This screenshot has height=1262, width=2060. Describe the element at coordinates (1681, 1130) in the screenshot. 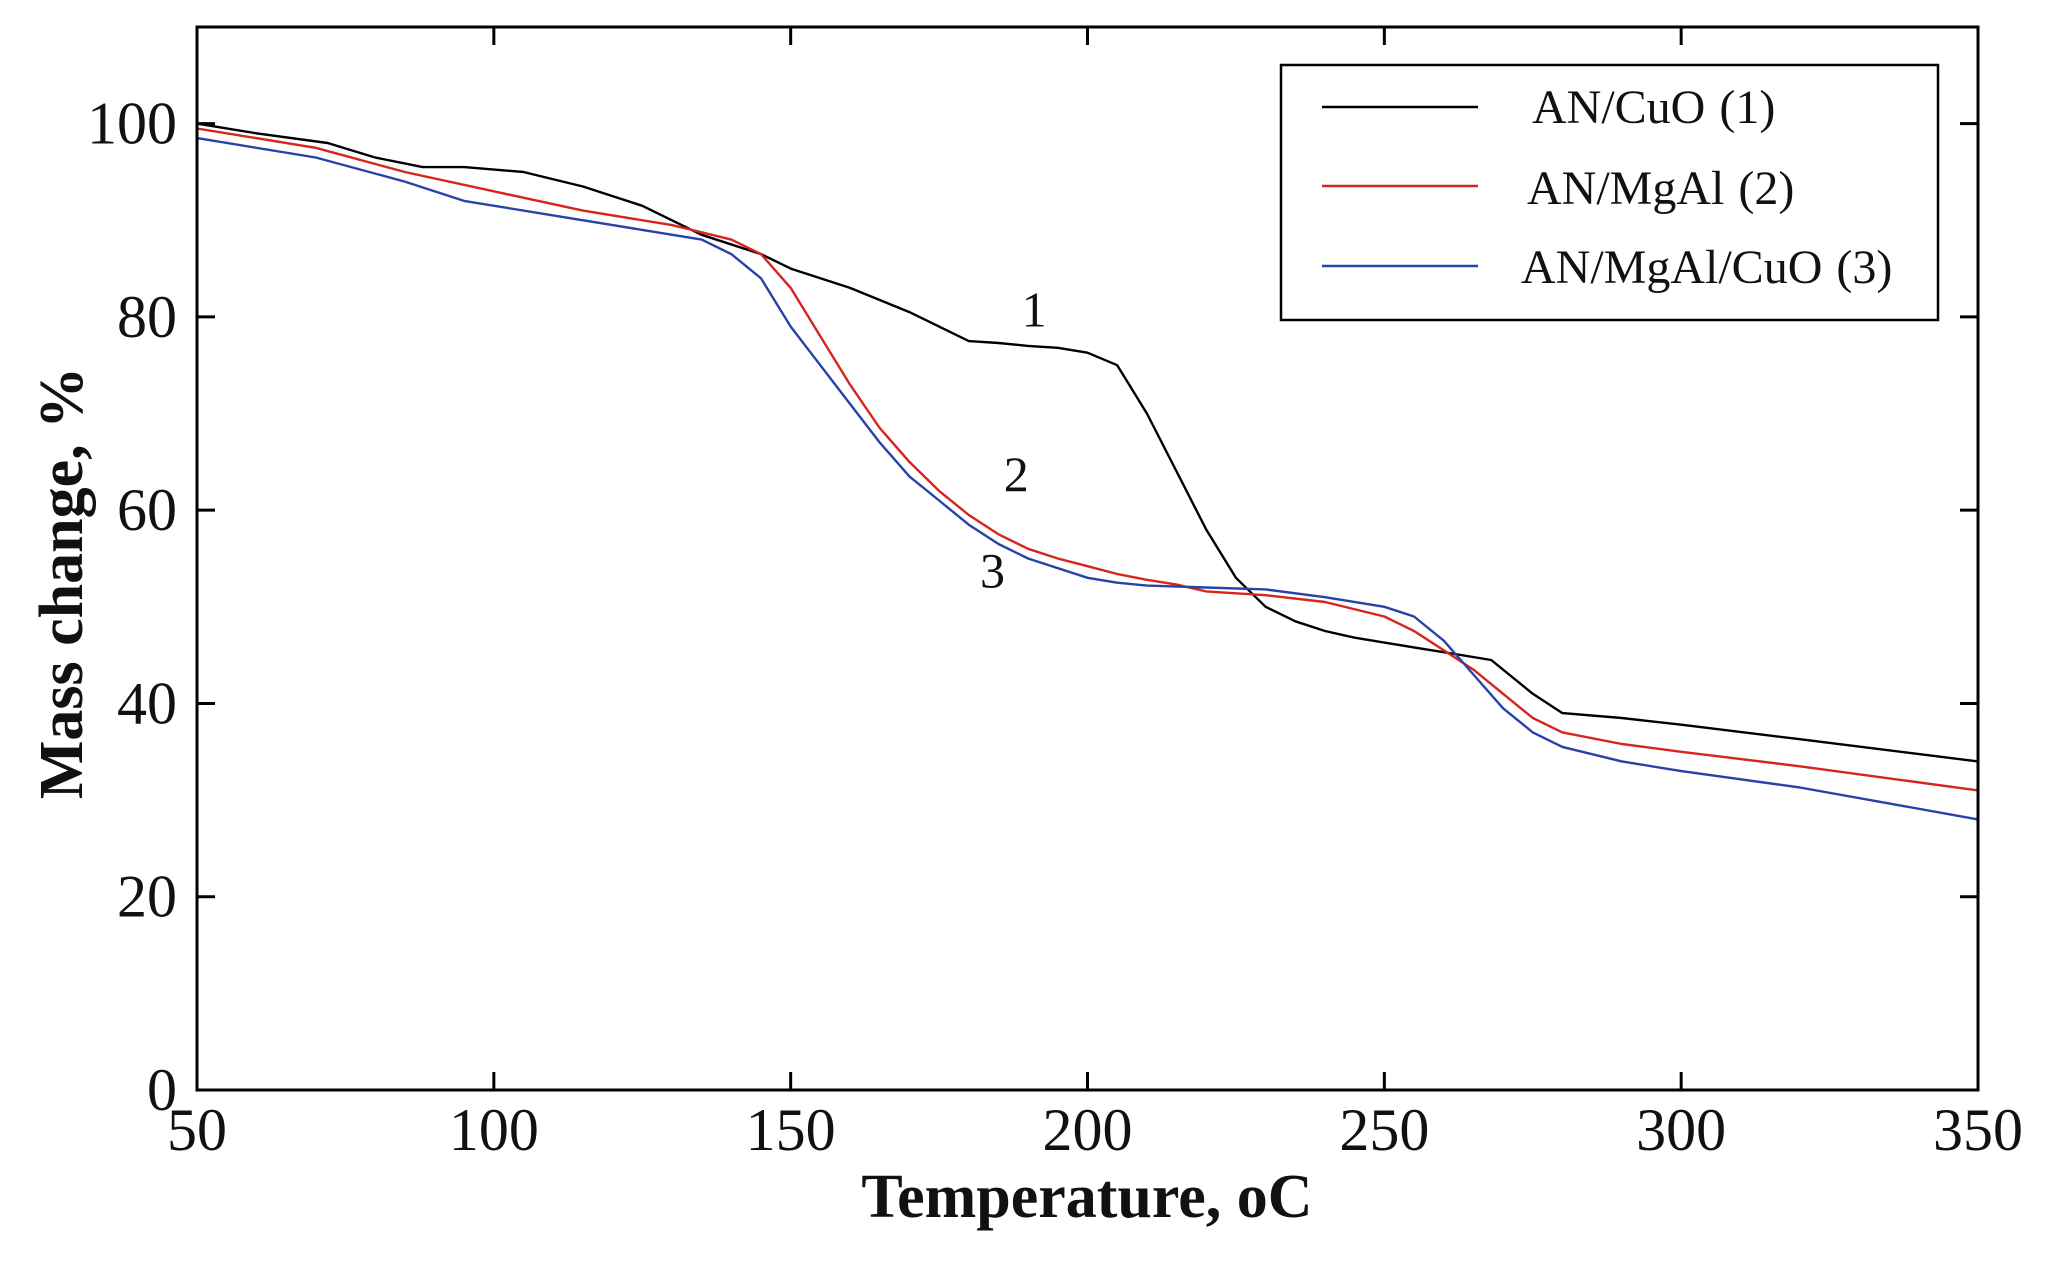

I see `x-tick-label-300: 300` at that location.